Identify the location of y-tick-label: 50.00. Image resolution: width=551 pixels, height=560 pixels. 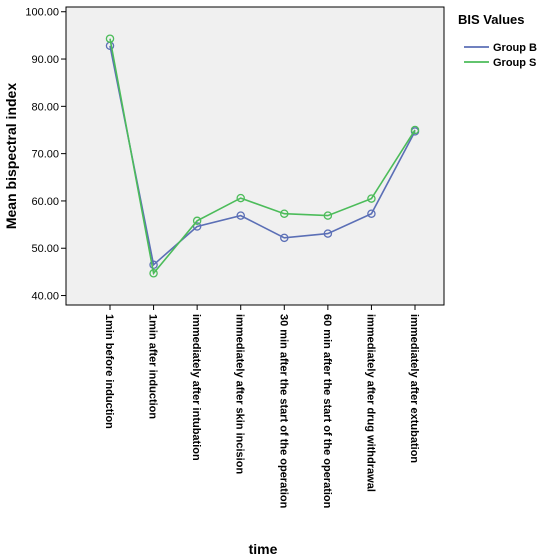
(45, 249).